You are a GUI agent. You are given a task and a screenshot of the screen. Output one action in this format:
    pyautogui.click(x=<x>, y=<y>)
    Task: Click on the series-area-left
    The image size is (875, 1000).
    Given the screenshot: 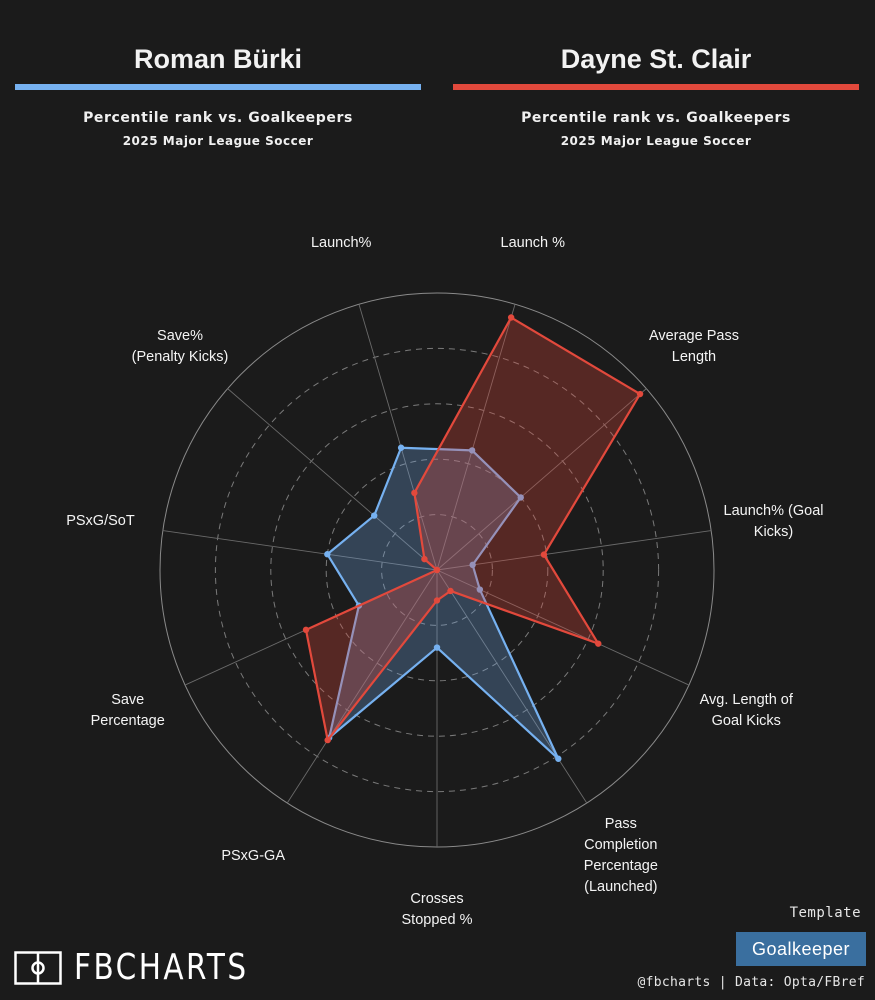 What is the action you would take?
    pyautogui.click(x=443, y=603)
    